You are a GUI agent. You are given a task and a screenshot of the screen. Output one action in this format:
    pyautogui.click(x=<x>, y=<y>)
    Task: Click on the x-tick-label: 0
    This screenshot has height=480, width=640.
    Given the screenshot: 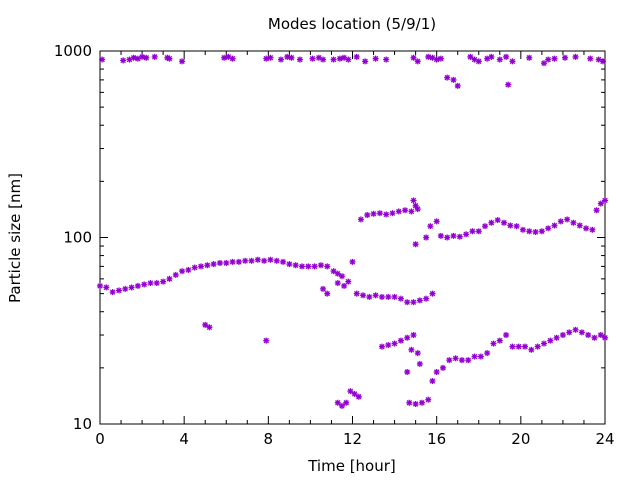 What is the action you would take?
    pyautogui.click(x=100, y=439)
    